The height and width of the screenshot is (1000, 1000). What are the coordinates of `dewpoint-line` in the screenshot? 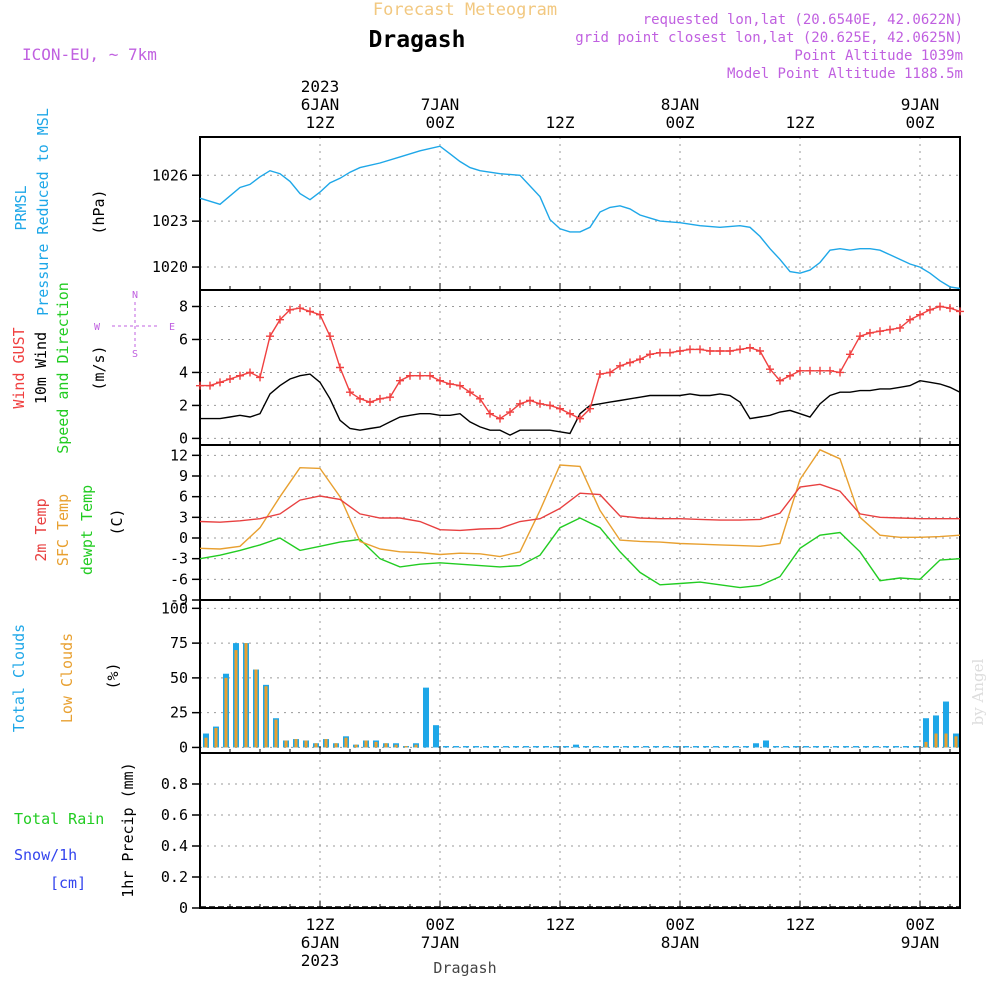 It's located at (580, 553).